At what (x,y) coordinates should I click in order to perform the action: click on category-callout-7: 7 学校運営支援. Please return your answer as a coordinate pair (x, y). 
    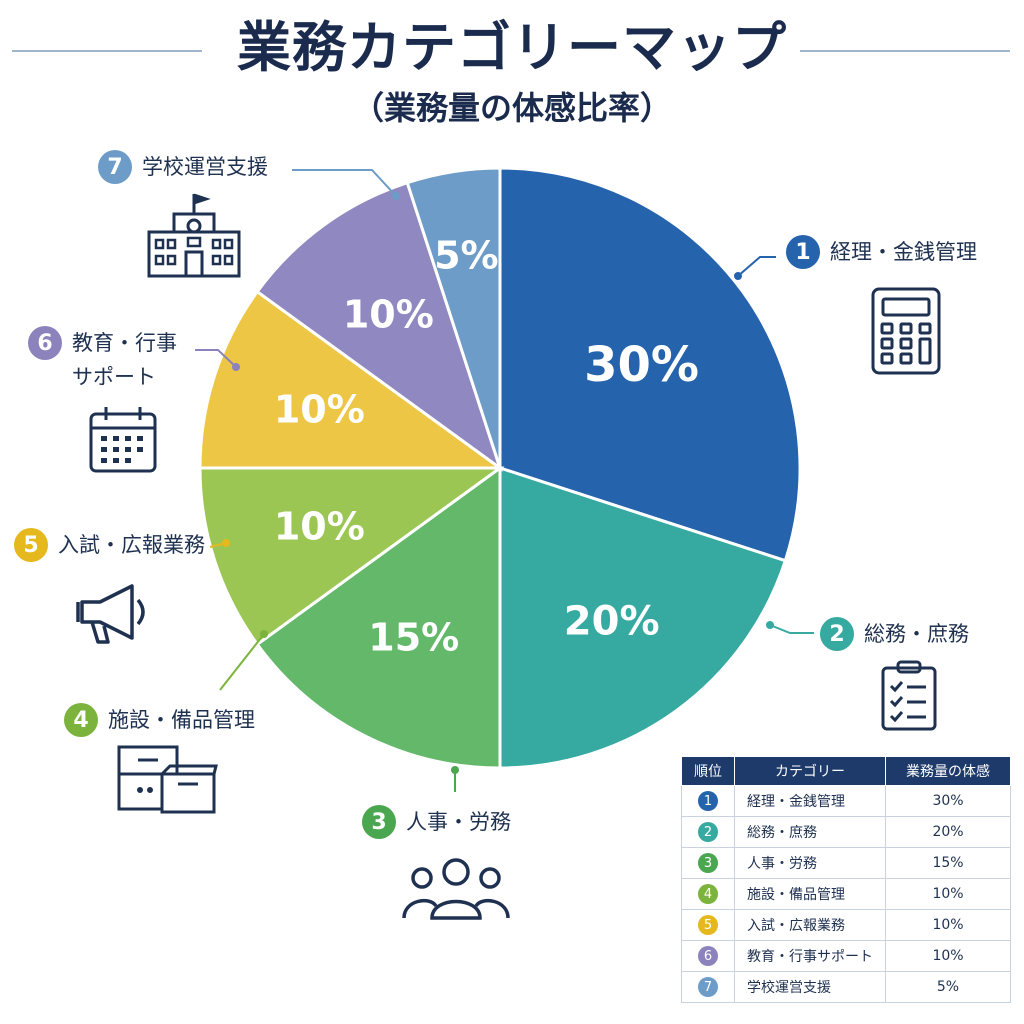
    Looking at the image, I should click on (183, 167).